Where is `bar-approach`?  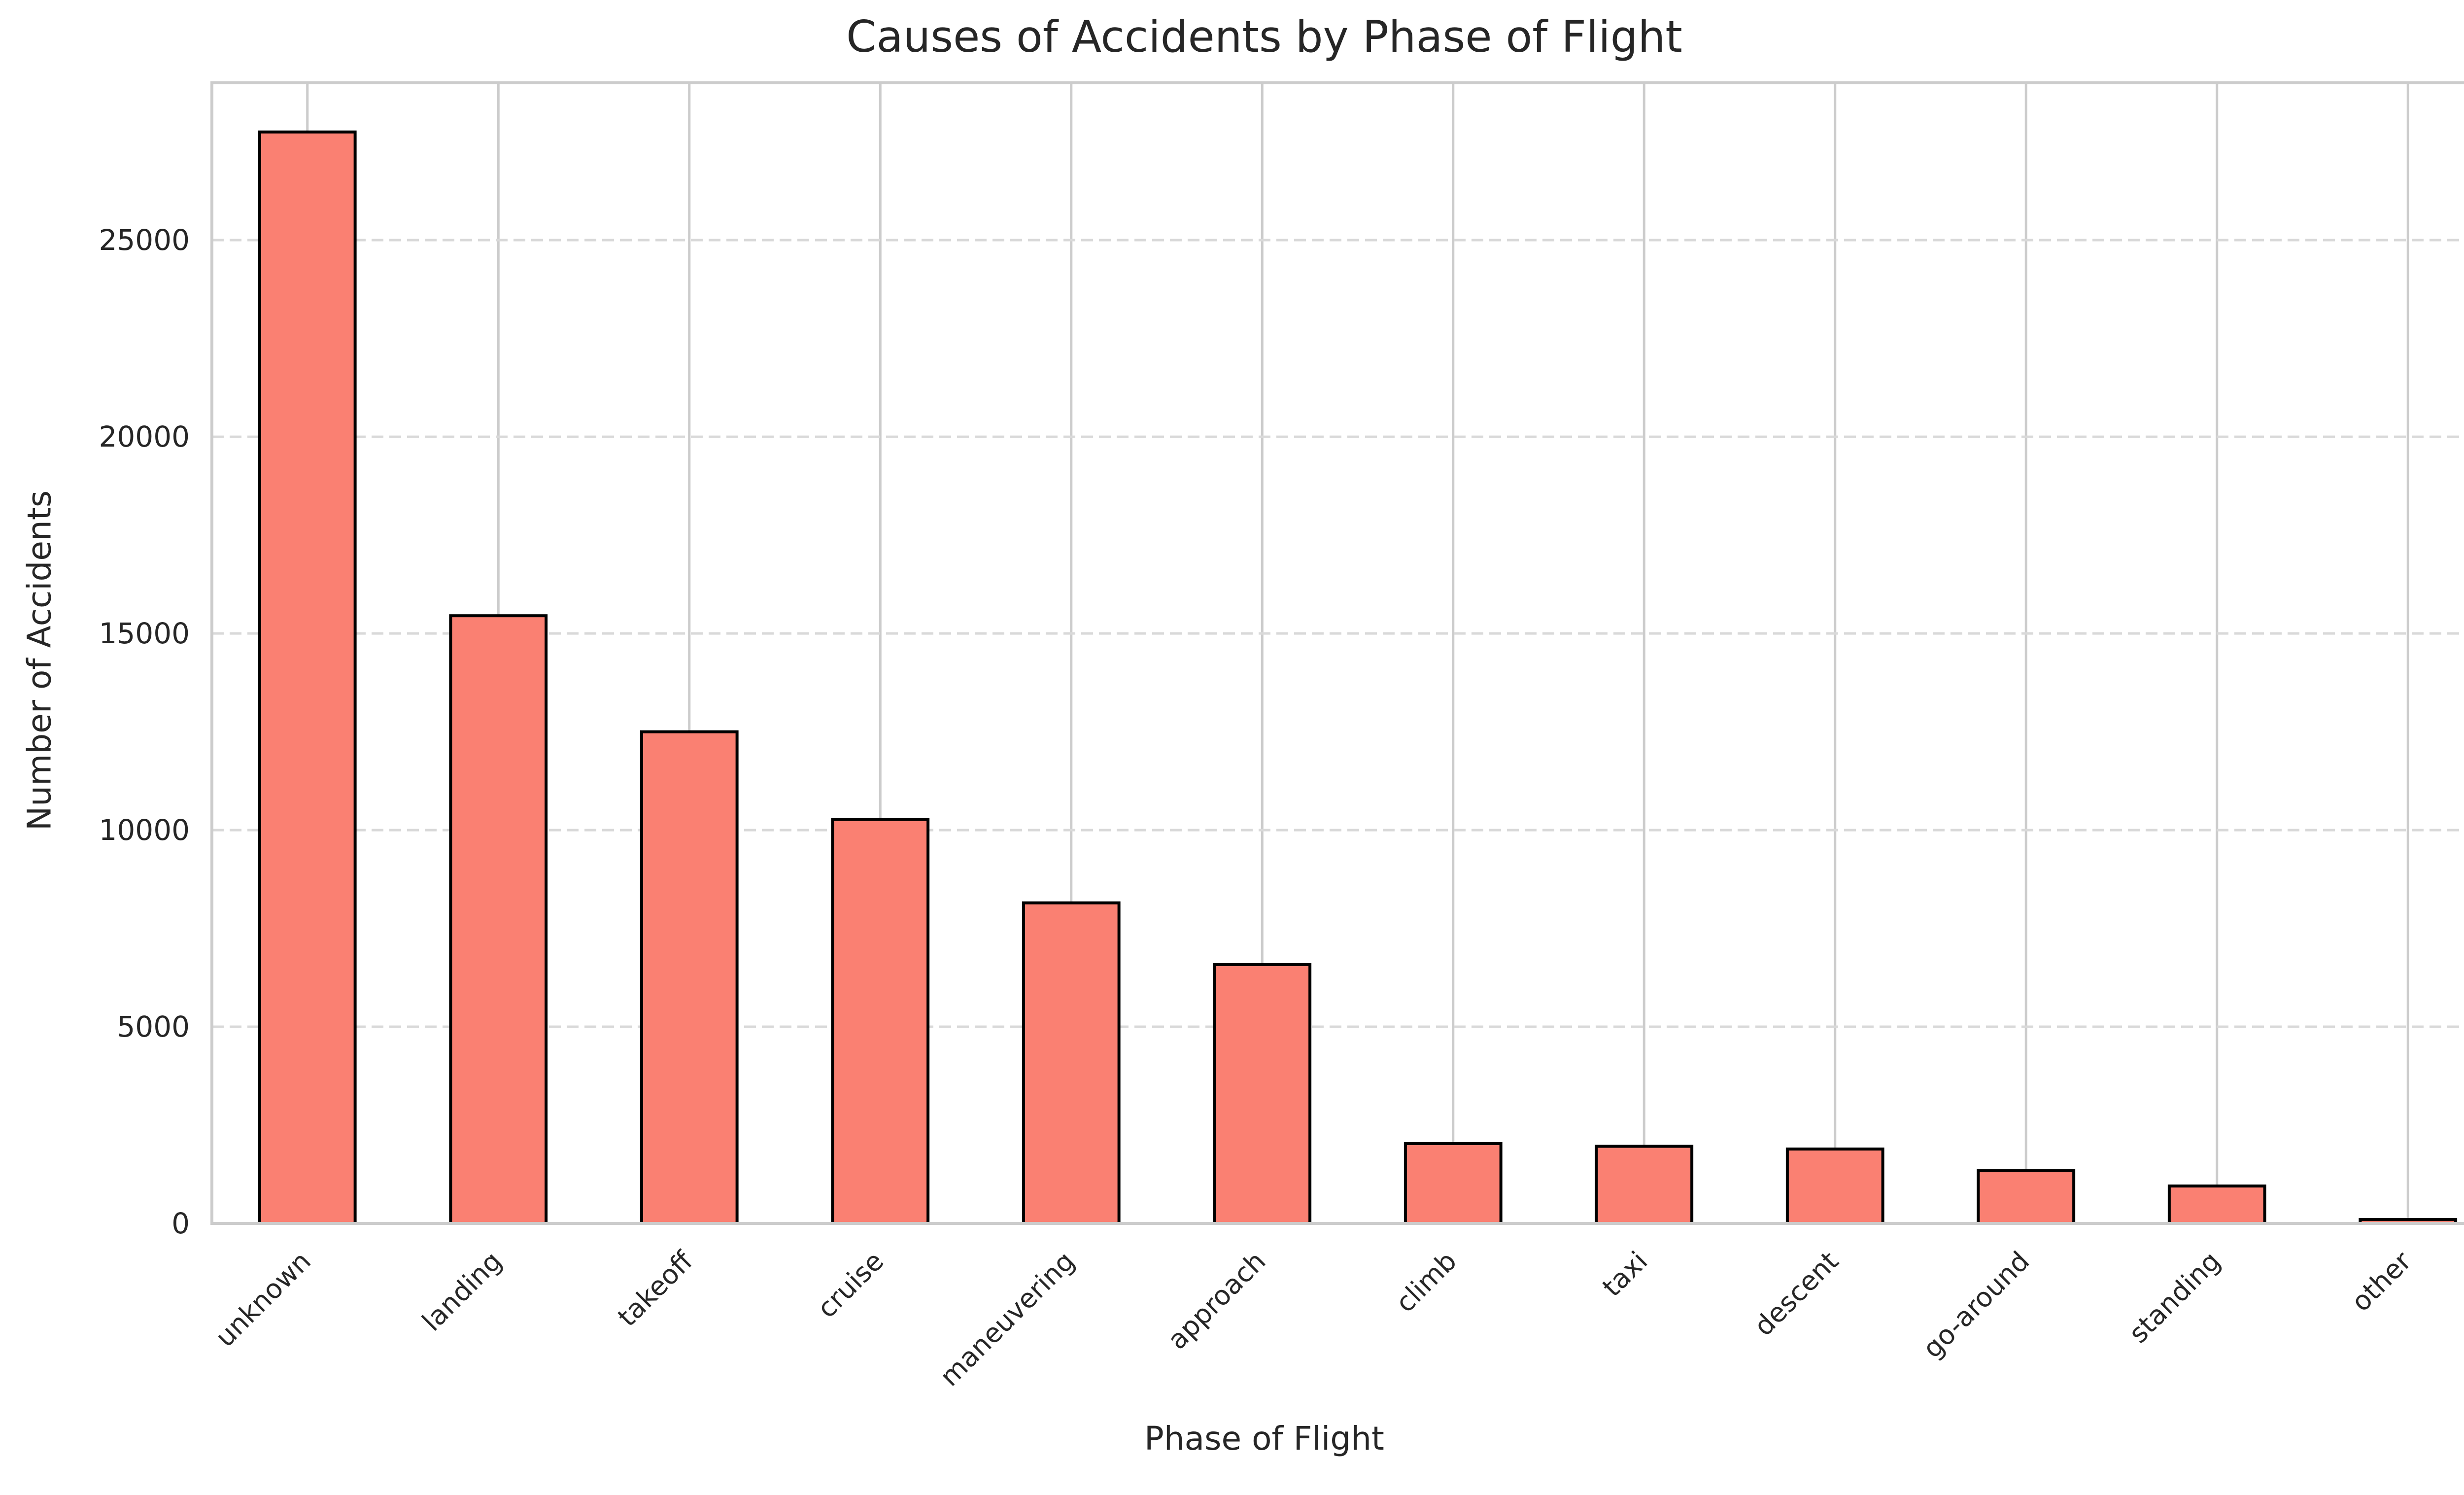 bar-approach is located at coordinates (1262, 1094).